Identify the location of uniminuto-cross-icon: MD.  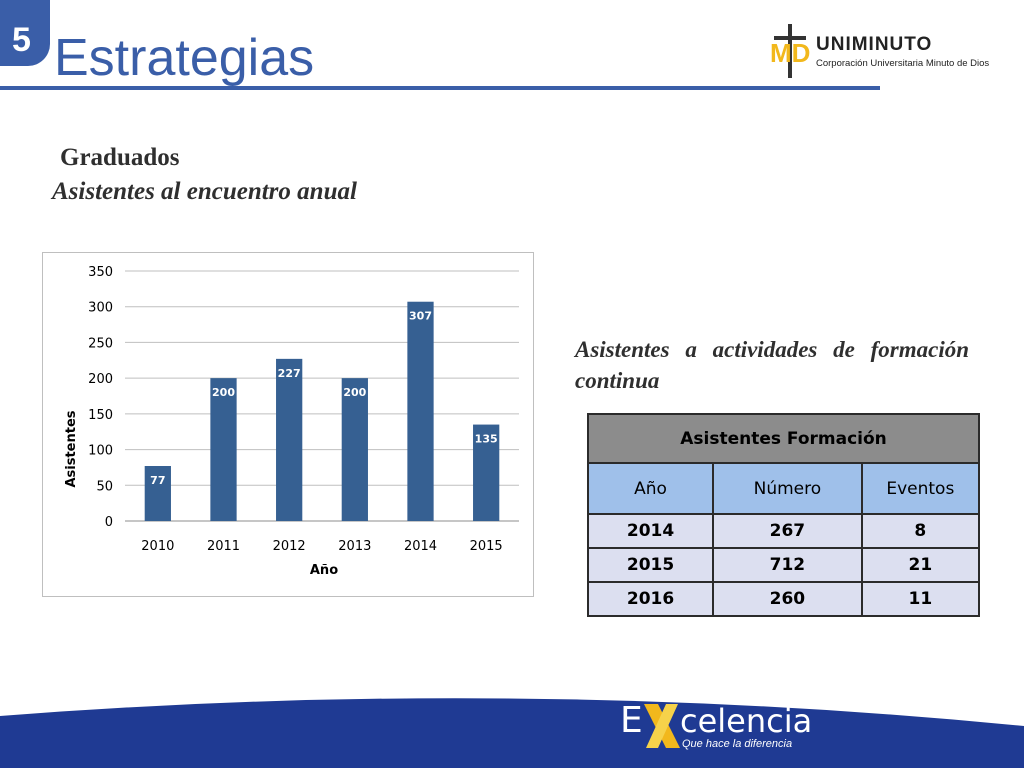
(790, 51).